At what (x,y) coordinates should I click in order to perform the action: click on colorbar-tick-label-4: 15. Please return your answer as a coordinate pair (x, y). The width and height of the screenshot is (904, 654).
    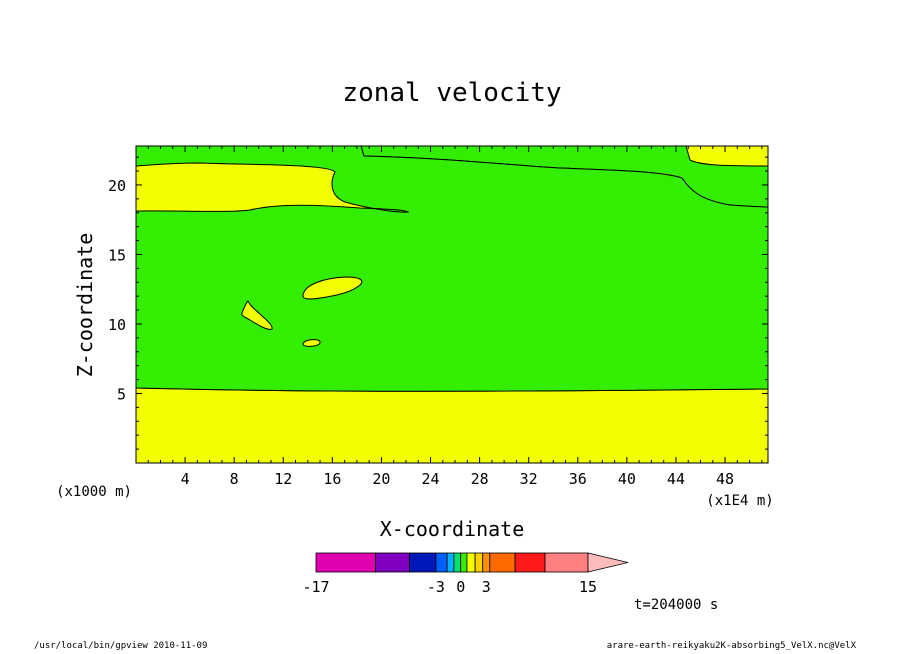
    Looking at the image, I should click on (588, 587).